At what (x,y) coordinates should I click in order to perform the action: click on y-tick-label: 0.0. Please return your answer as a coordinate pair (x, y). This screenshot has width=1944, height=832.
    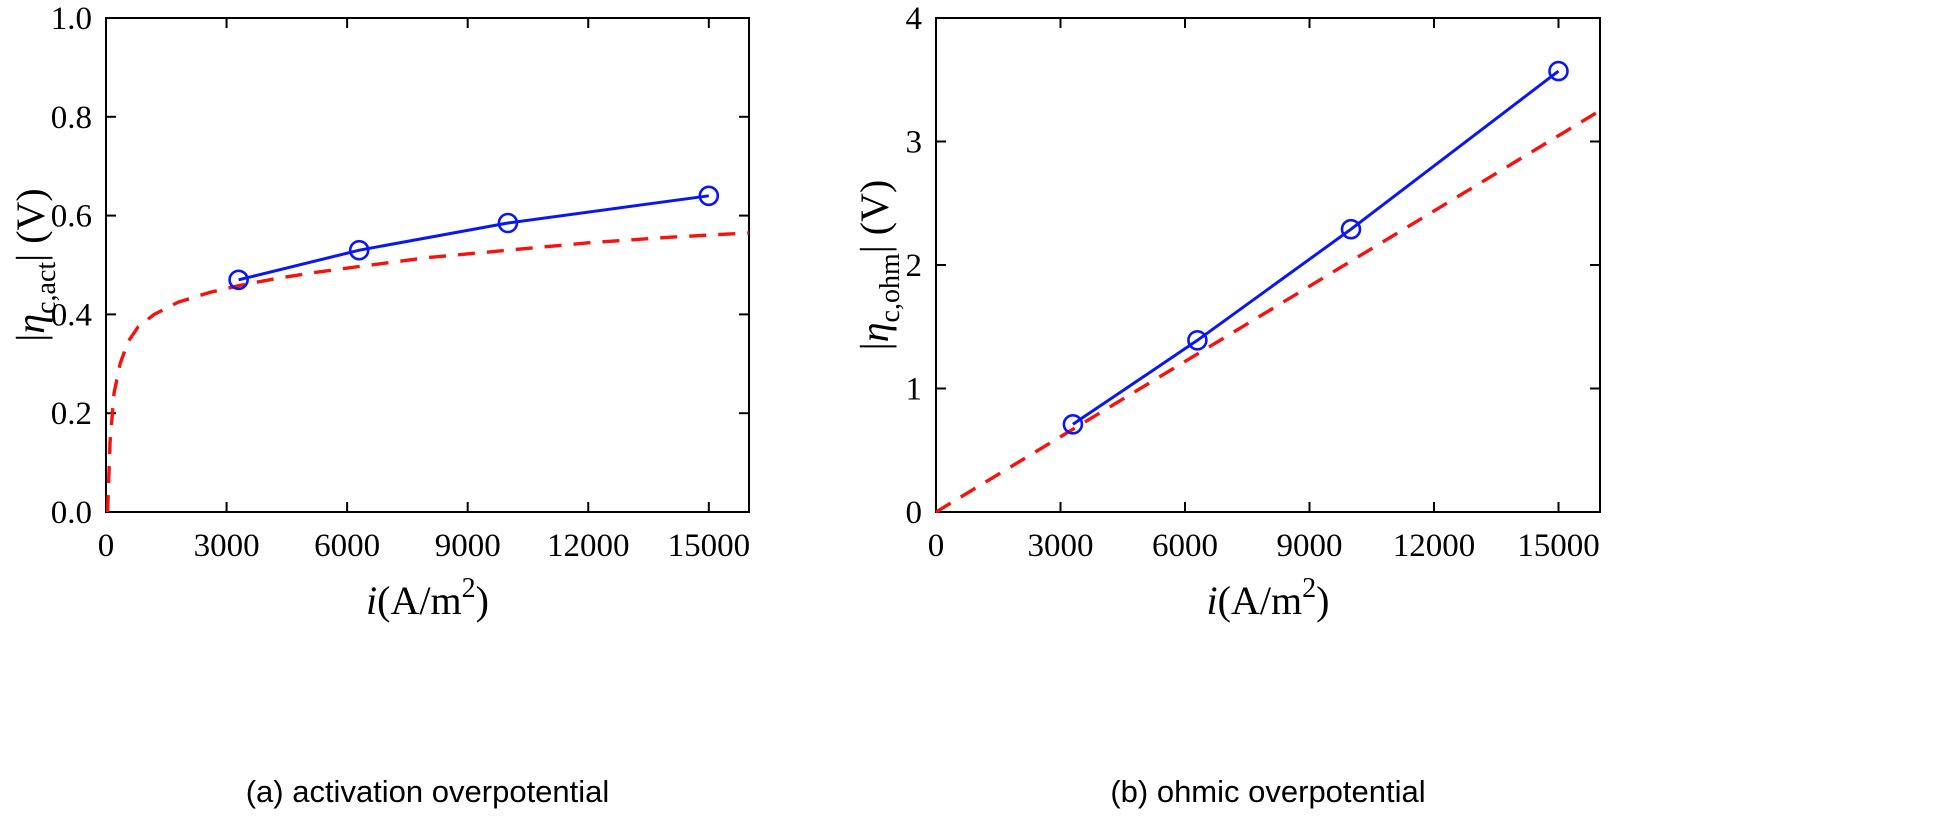
    Looking at the image, I should click on (71, 513).